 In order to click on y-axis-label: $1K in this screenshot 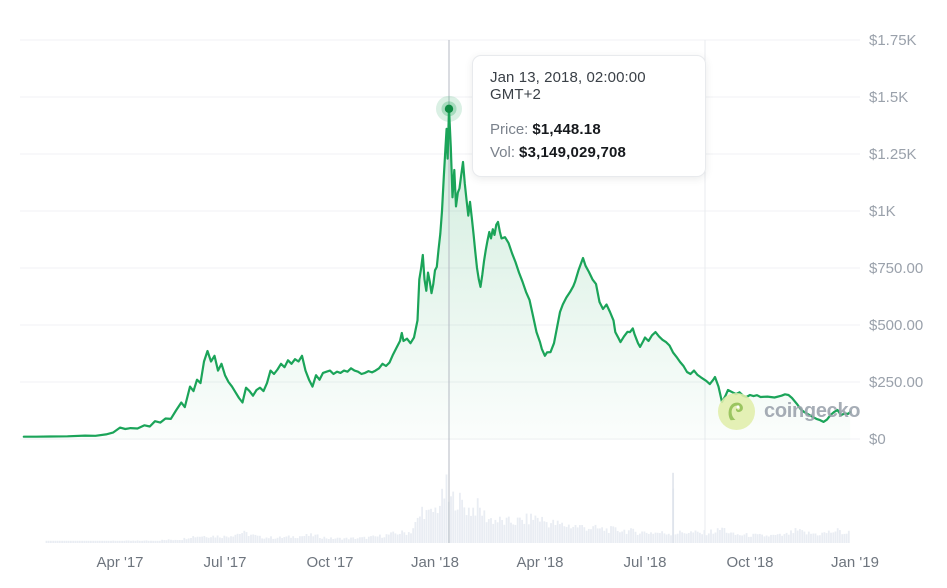, I will do `click(882, 211)`.